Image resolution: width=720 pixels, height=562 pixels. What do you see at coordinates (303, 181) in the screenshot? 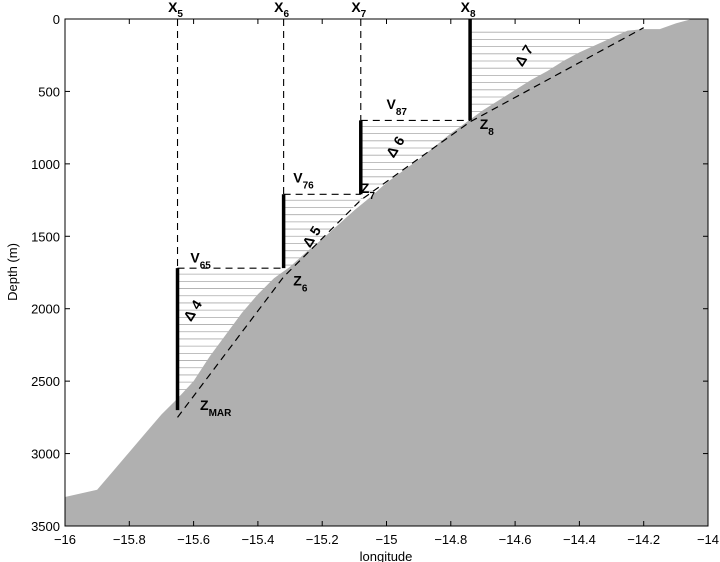
I see `annotation-v76: V76` at bounding box center [303, 181].